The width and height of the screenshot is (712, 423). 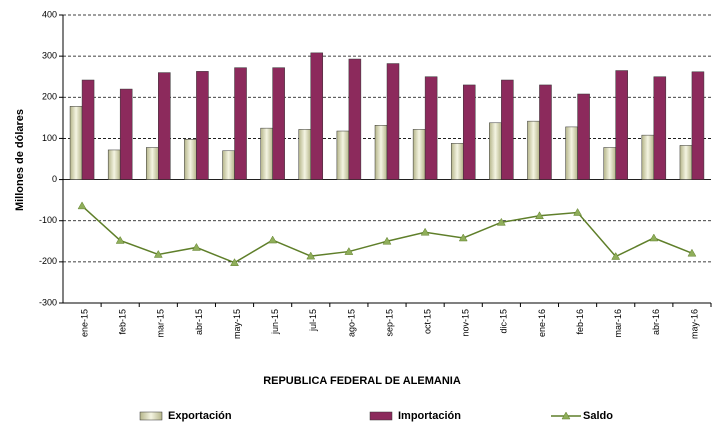 I want to click on y-tick-label: 100, so click(x=49, y=138).